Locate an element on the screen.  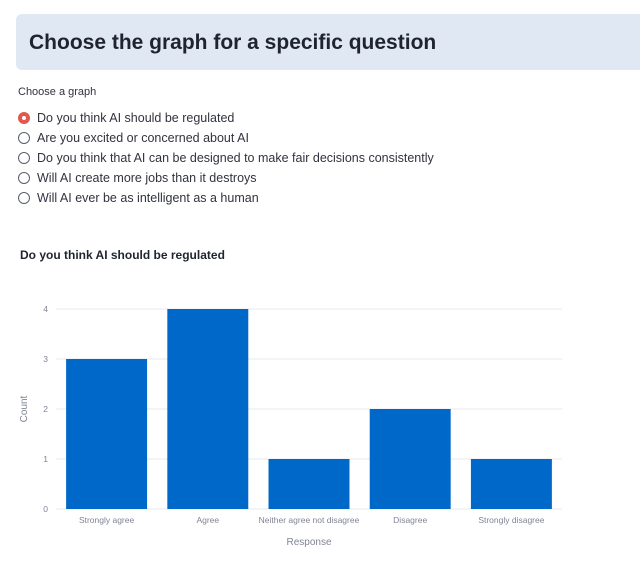
graph-option-1: Do you think AI should be regulated is located at coordinates (226, 118).